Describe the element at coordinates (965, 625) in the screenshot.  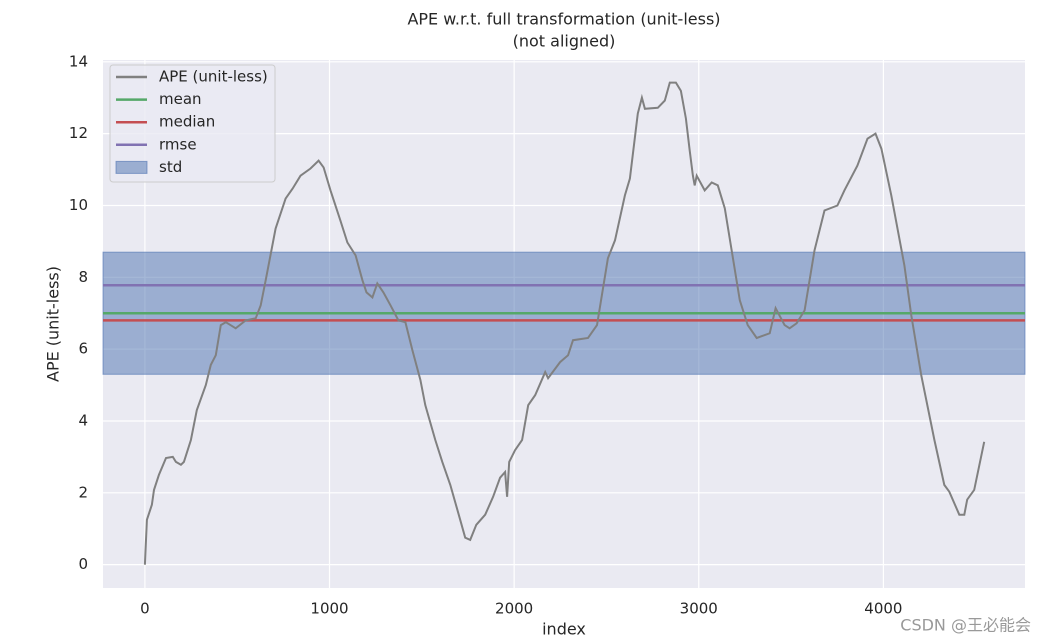
I see `watermark: CSDN @王必能会` at that location.